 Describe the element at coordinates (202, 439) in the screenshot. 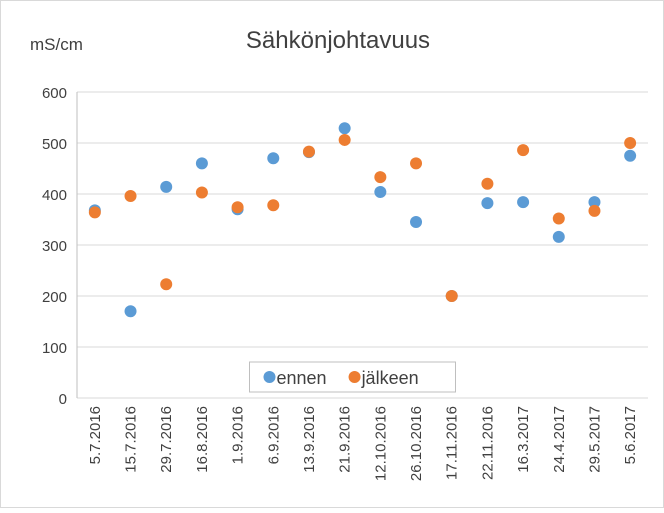

I see `x-tick-label: 16.8.2016` at that location.